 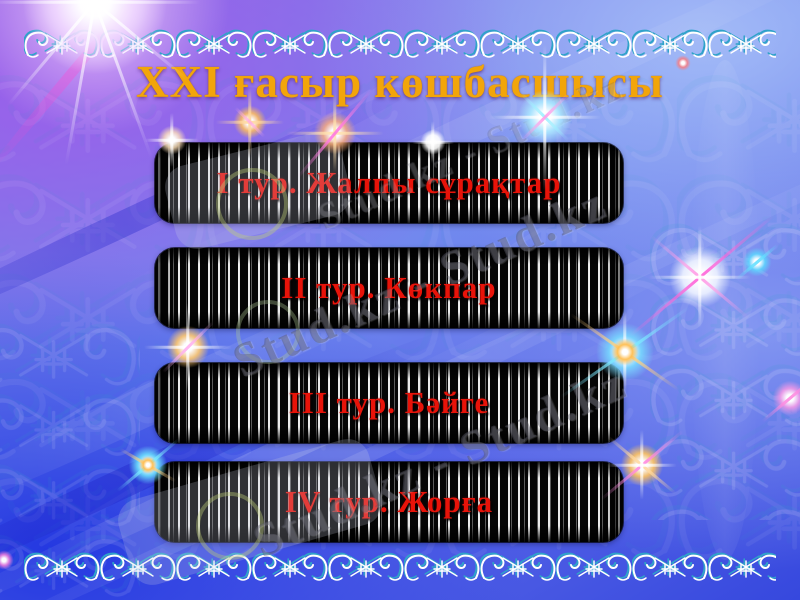 I want to click on round-button-1: I тур. Жалпы сұрақтар, so click(x=389, y=183).